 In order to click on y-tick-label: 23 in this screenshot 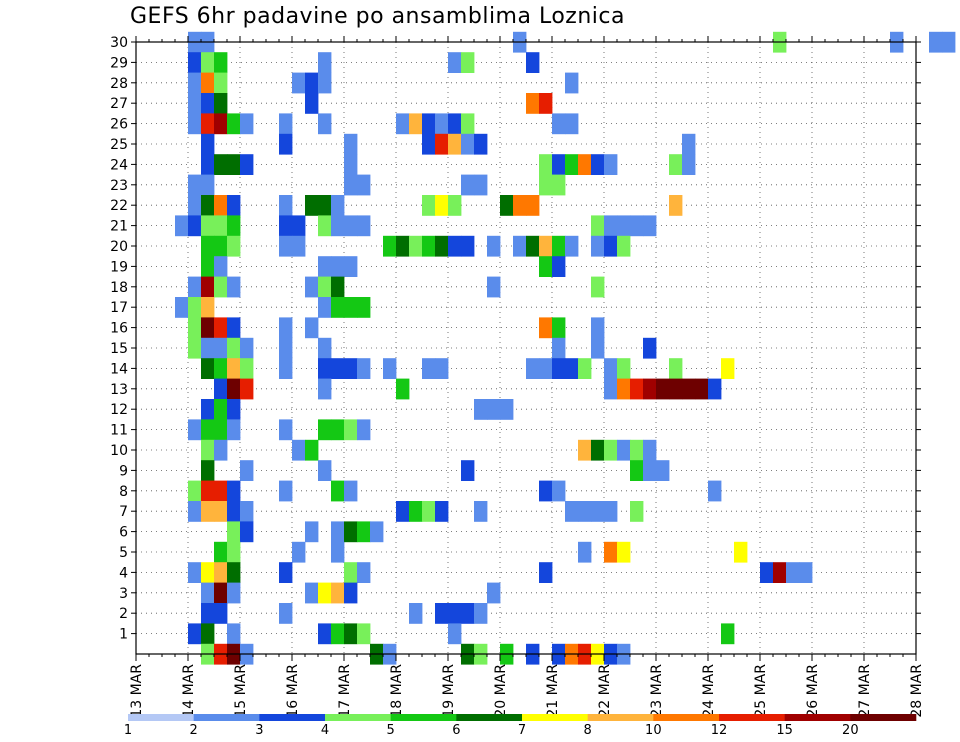, I will do `click(119, 186)`.